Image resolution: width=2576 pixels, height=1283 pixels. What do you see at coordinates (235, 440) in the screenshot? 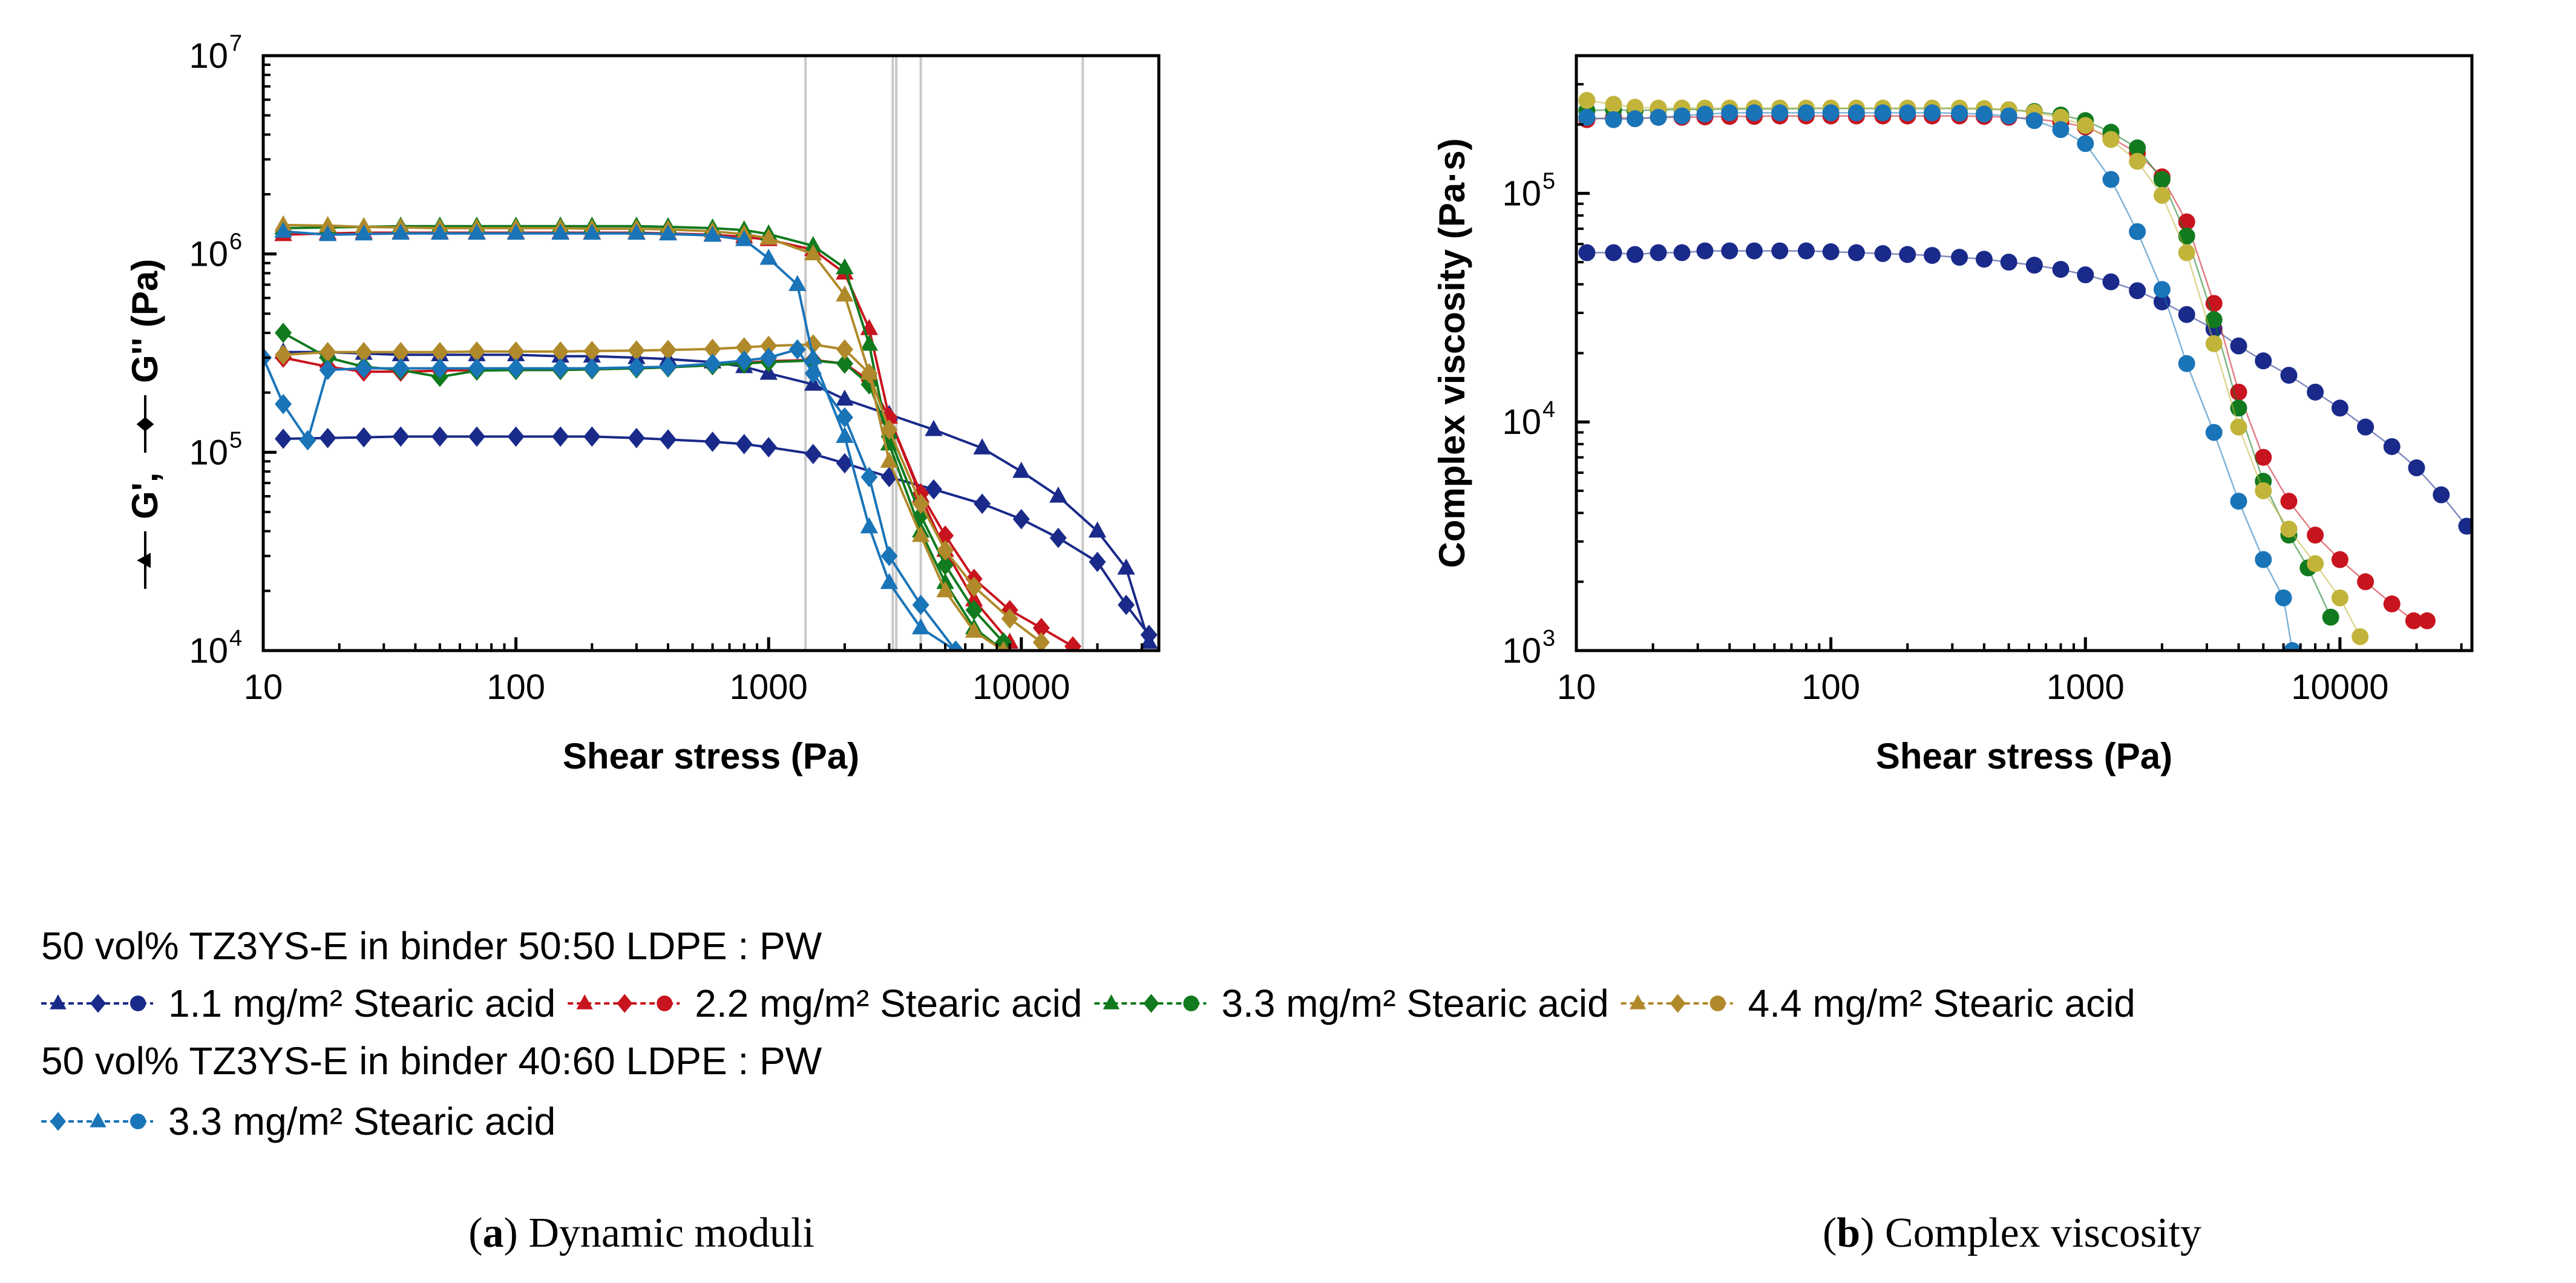
I see `y-tick-exponent: 5` at bounding box center [235, 440].